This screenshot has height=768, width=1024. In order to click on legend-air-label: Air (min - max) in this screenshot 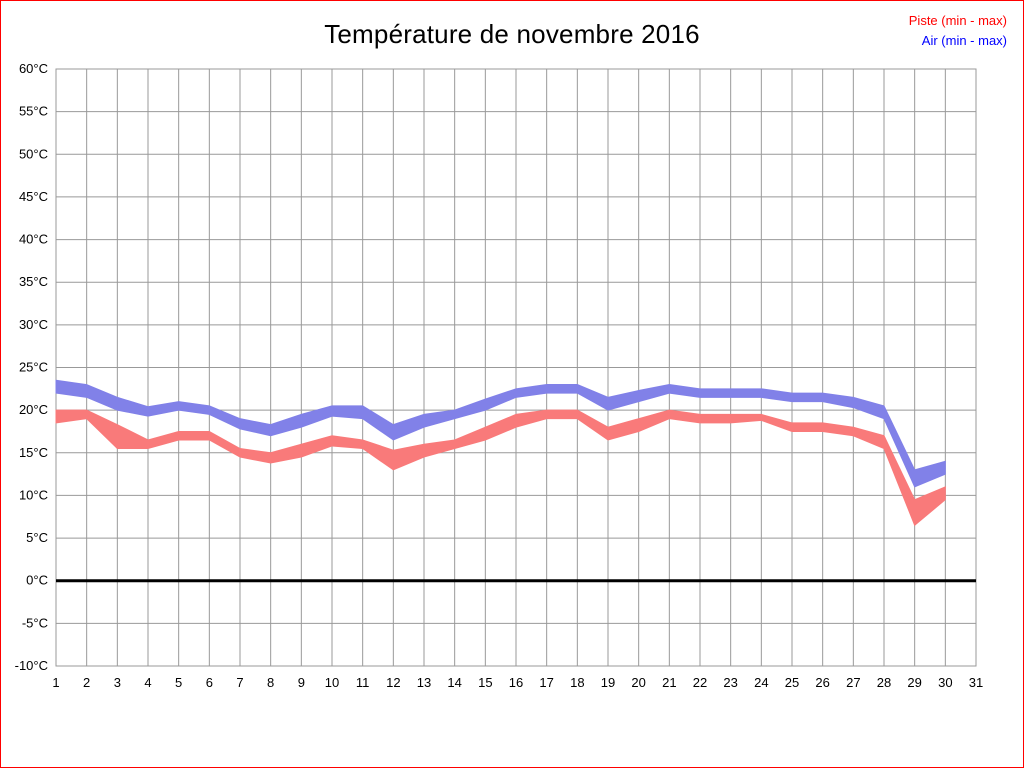, I will do `click(964, 40)`.